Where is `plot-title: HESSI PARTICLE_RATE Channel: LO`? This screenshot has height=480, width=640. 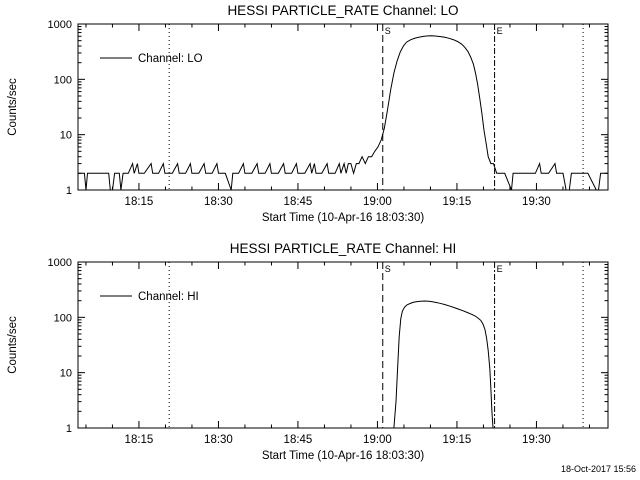
plot-title: HESSI PARTICLE_RATE Channel: LO is located at coordinates (342, 10).